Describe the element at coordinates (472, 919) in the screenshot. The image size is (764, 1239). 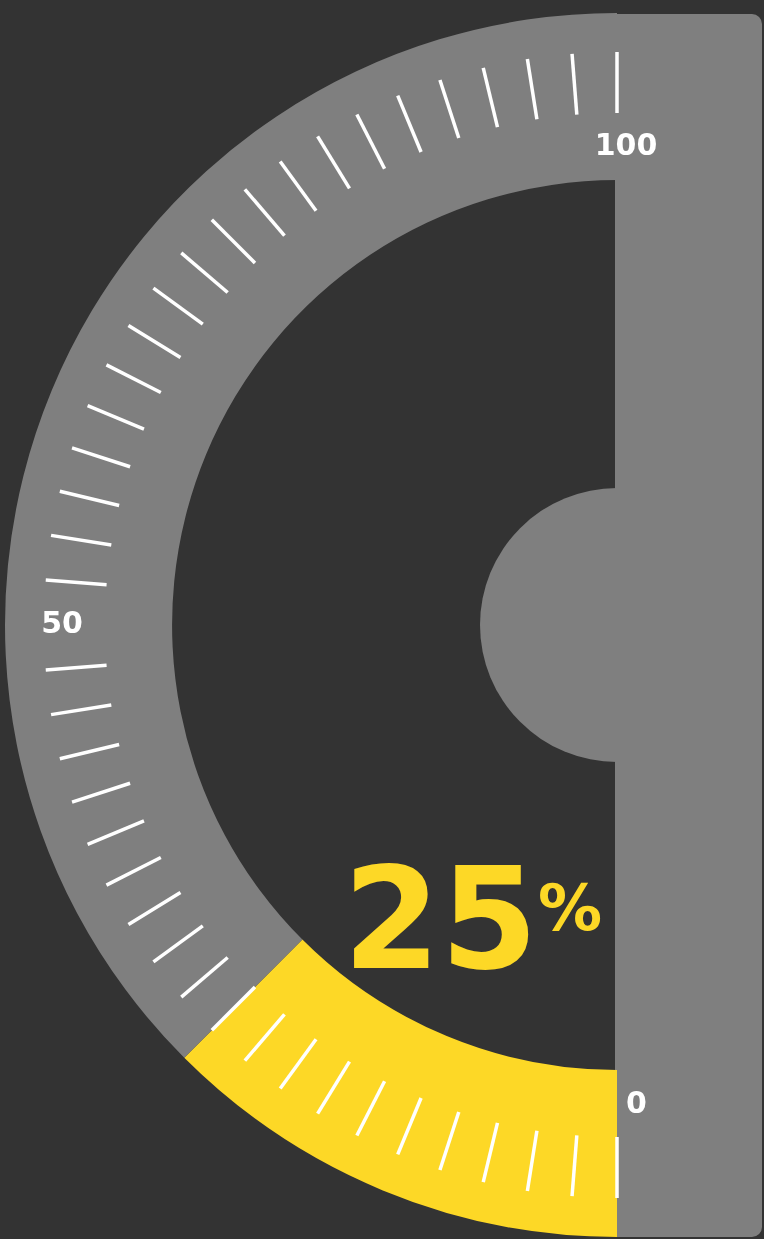
I see `data-label: 25$^{%}$` at that location.